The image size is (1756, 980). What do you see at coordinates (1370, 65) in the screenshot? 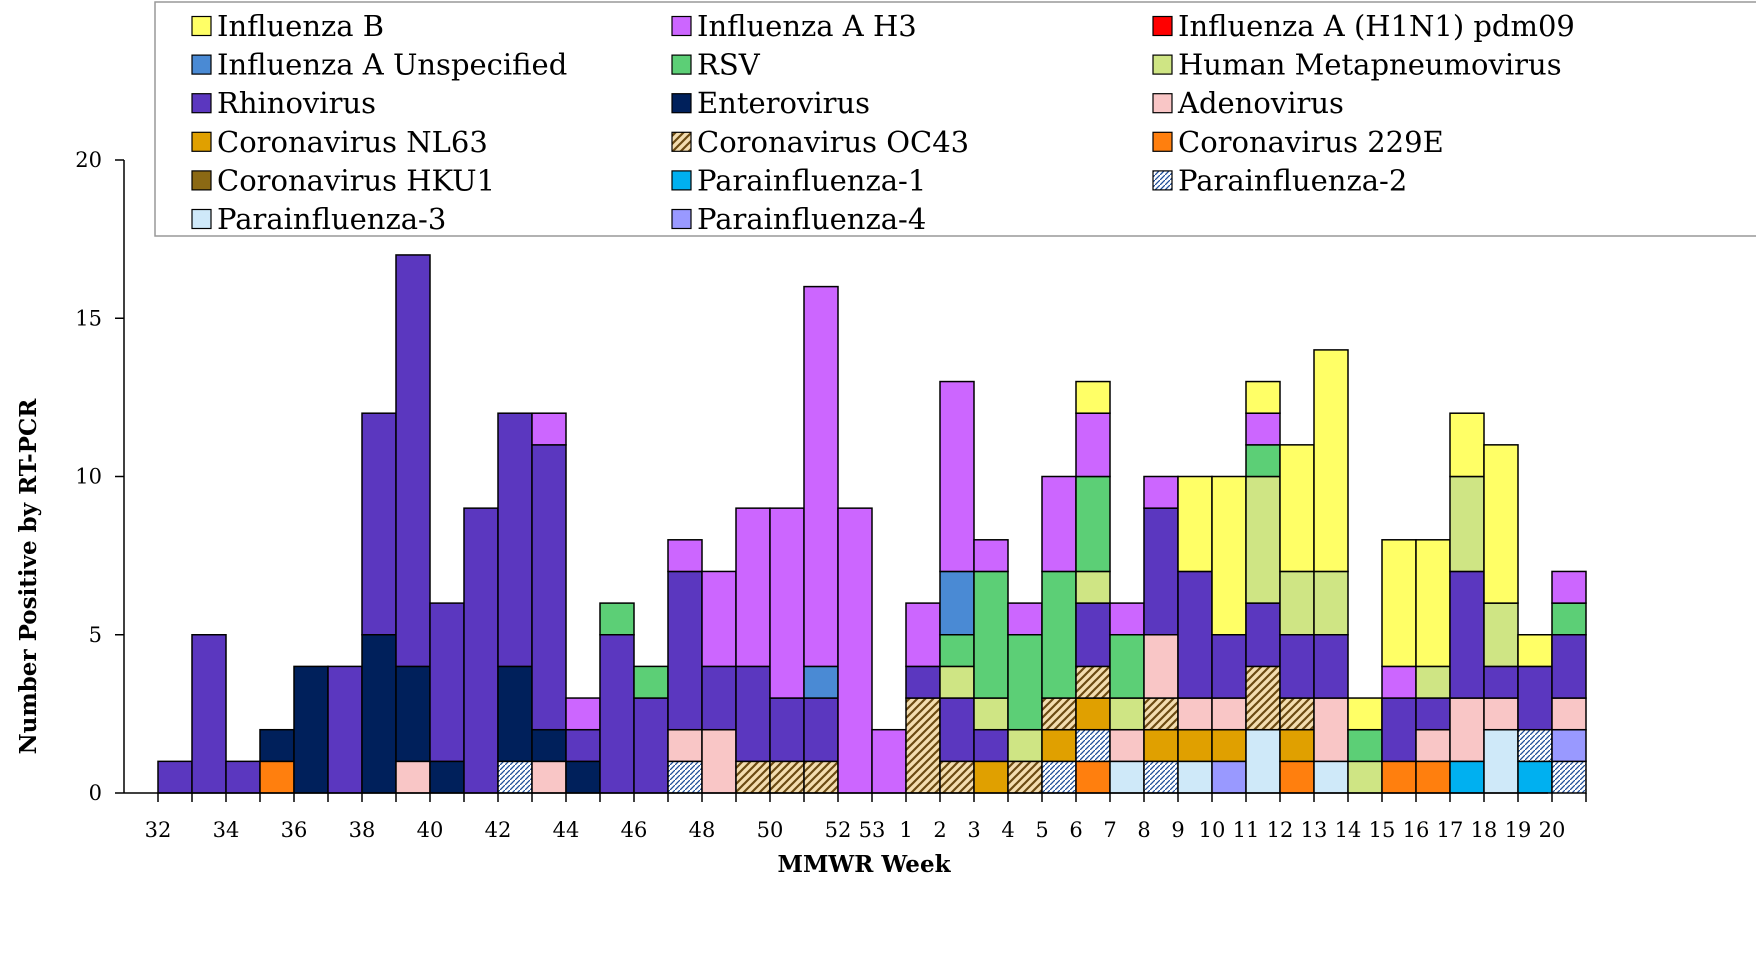
I see `legend-label: Human Metapneumovirus` at bounding box center [1370, 65].